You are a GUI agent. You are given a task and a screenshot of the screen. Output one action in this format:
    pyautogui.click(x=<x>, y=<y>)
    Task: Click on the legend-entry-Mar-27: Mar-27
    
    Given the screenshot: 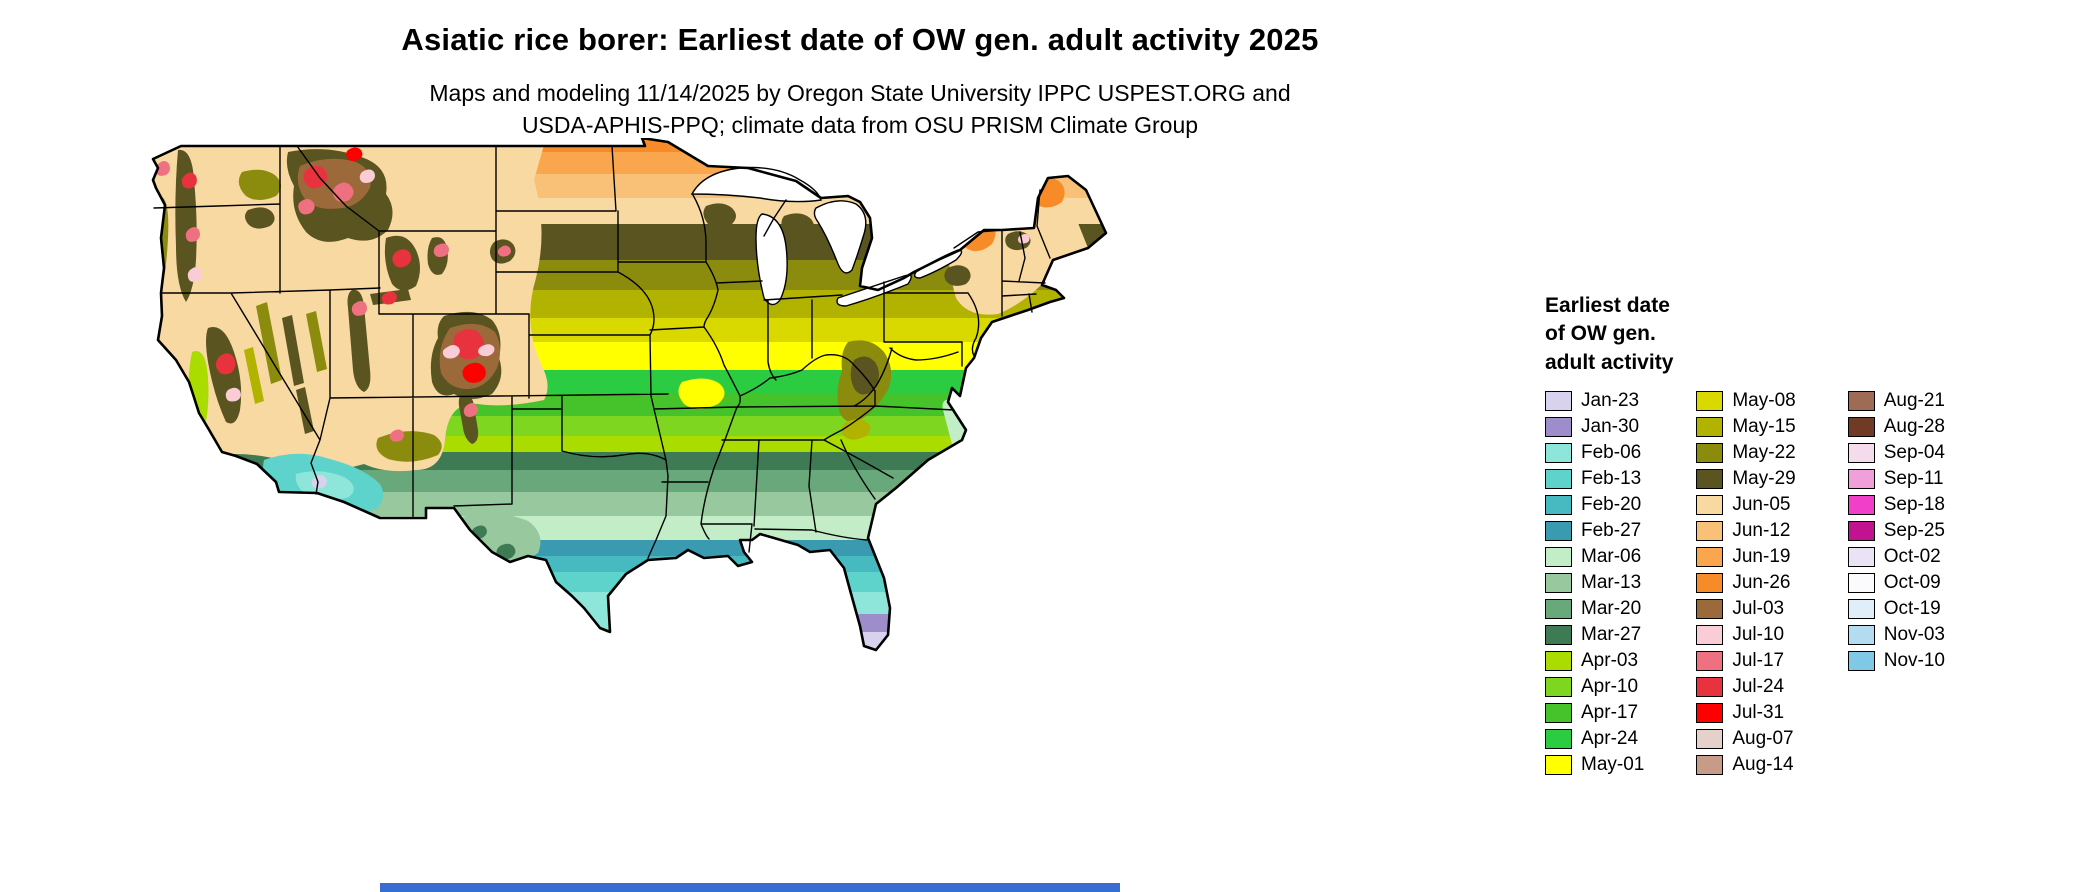 What is the action you would take?
    pyautogui.click(x=1594, y=635)
    